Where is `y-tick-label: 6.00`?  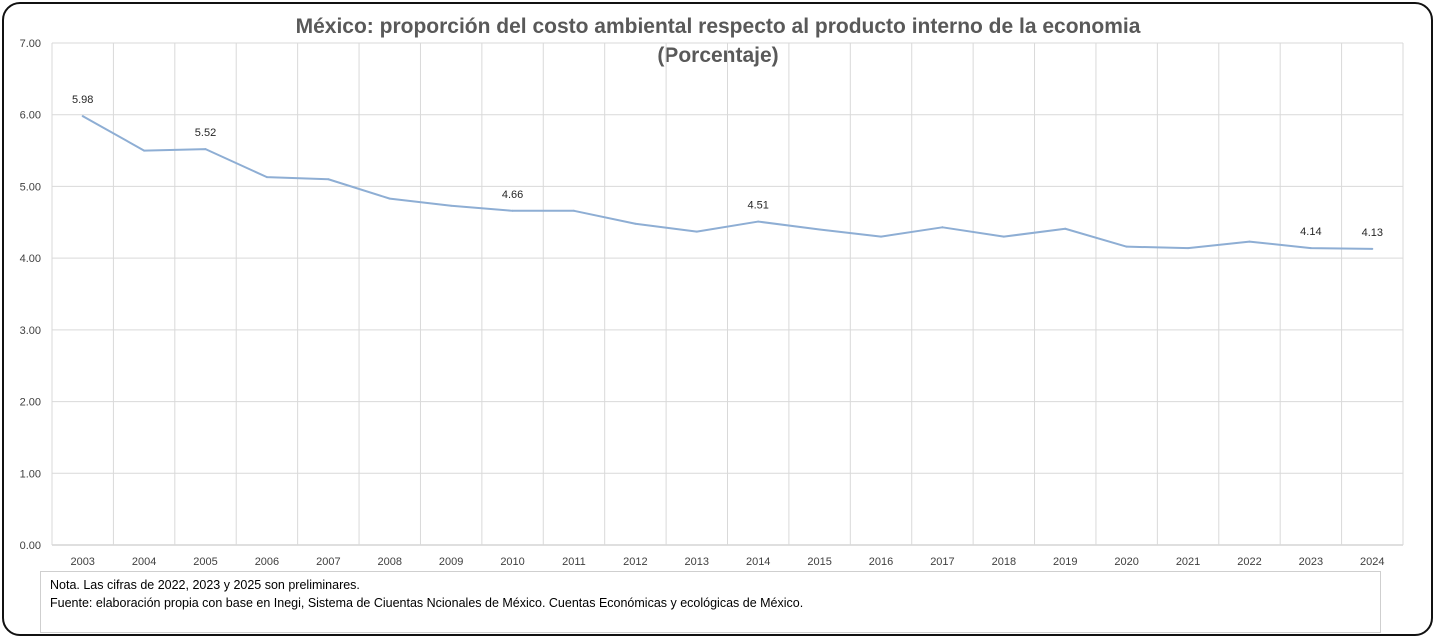
y-tick-label: 6.00 is located at coordinates (30, 116).